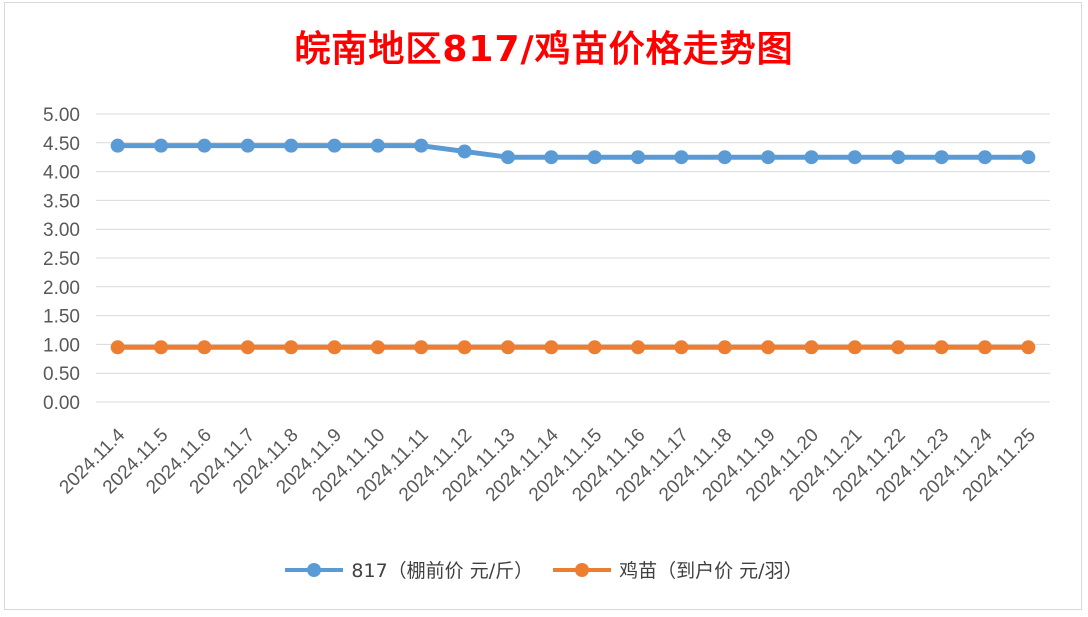 Image resolution: width=1088 pixels, height=617 pixels. I want to click on legend-item-817: 817（棚前价 元/斤）, so click(409, 569).